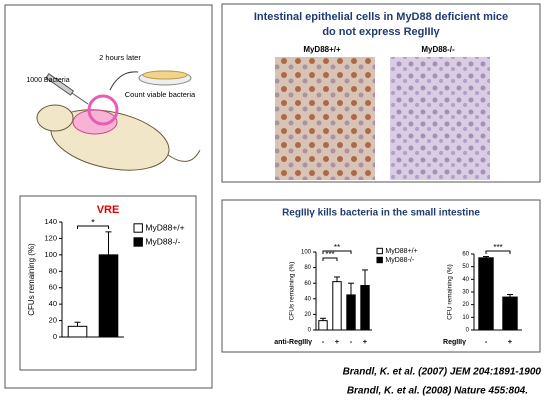 The image size is (546, 405). Describe the element at coordinates (160, 94) in the screenshot. I see `count-label: Count viable bacteria` at that location.